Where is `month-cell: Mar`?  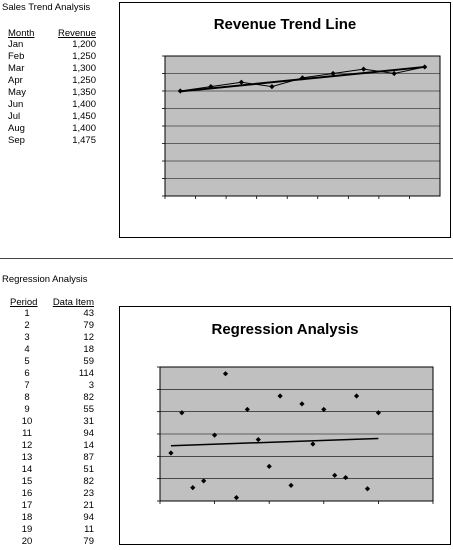
month-cell: Mar is located at coordinates (16, 68).